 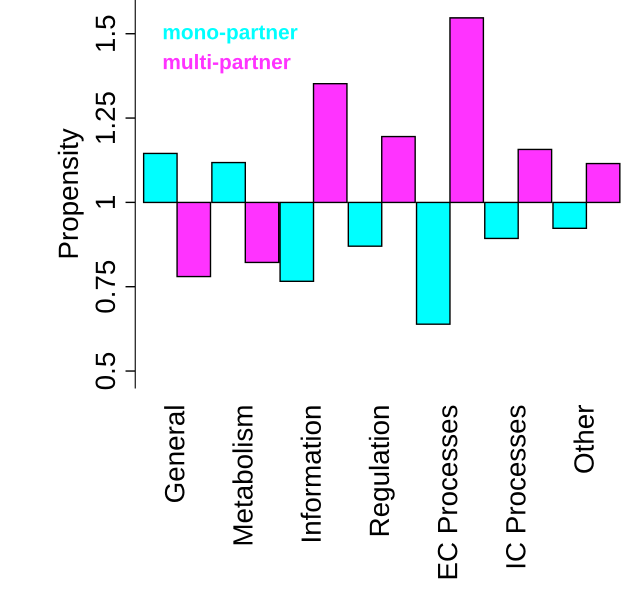 I want to click on y-tick-label: 1, so click(x=105, y=202).